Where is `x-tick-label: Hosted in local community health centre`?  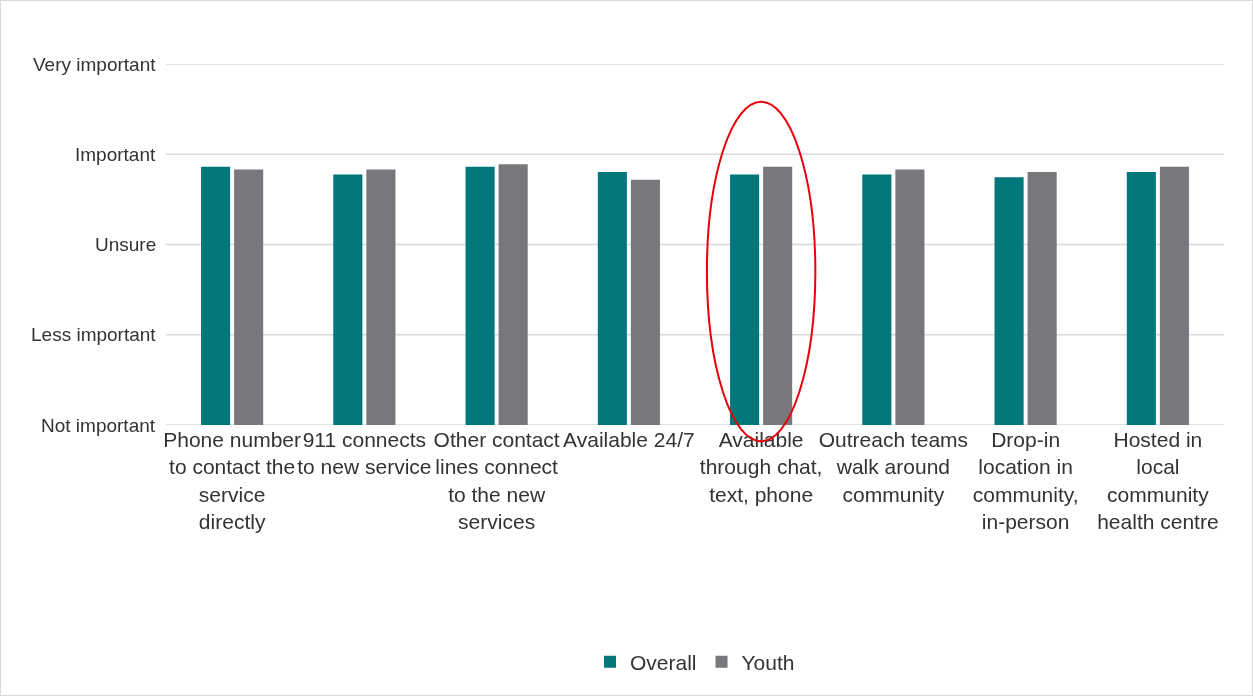 x-tick-label: Hosted in local community health centre is located at coordinates (1158, 480).